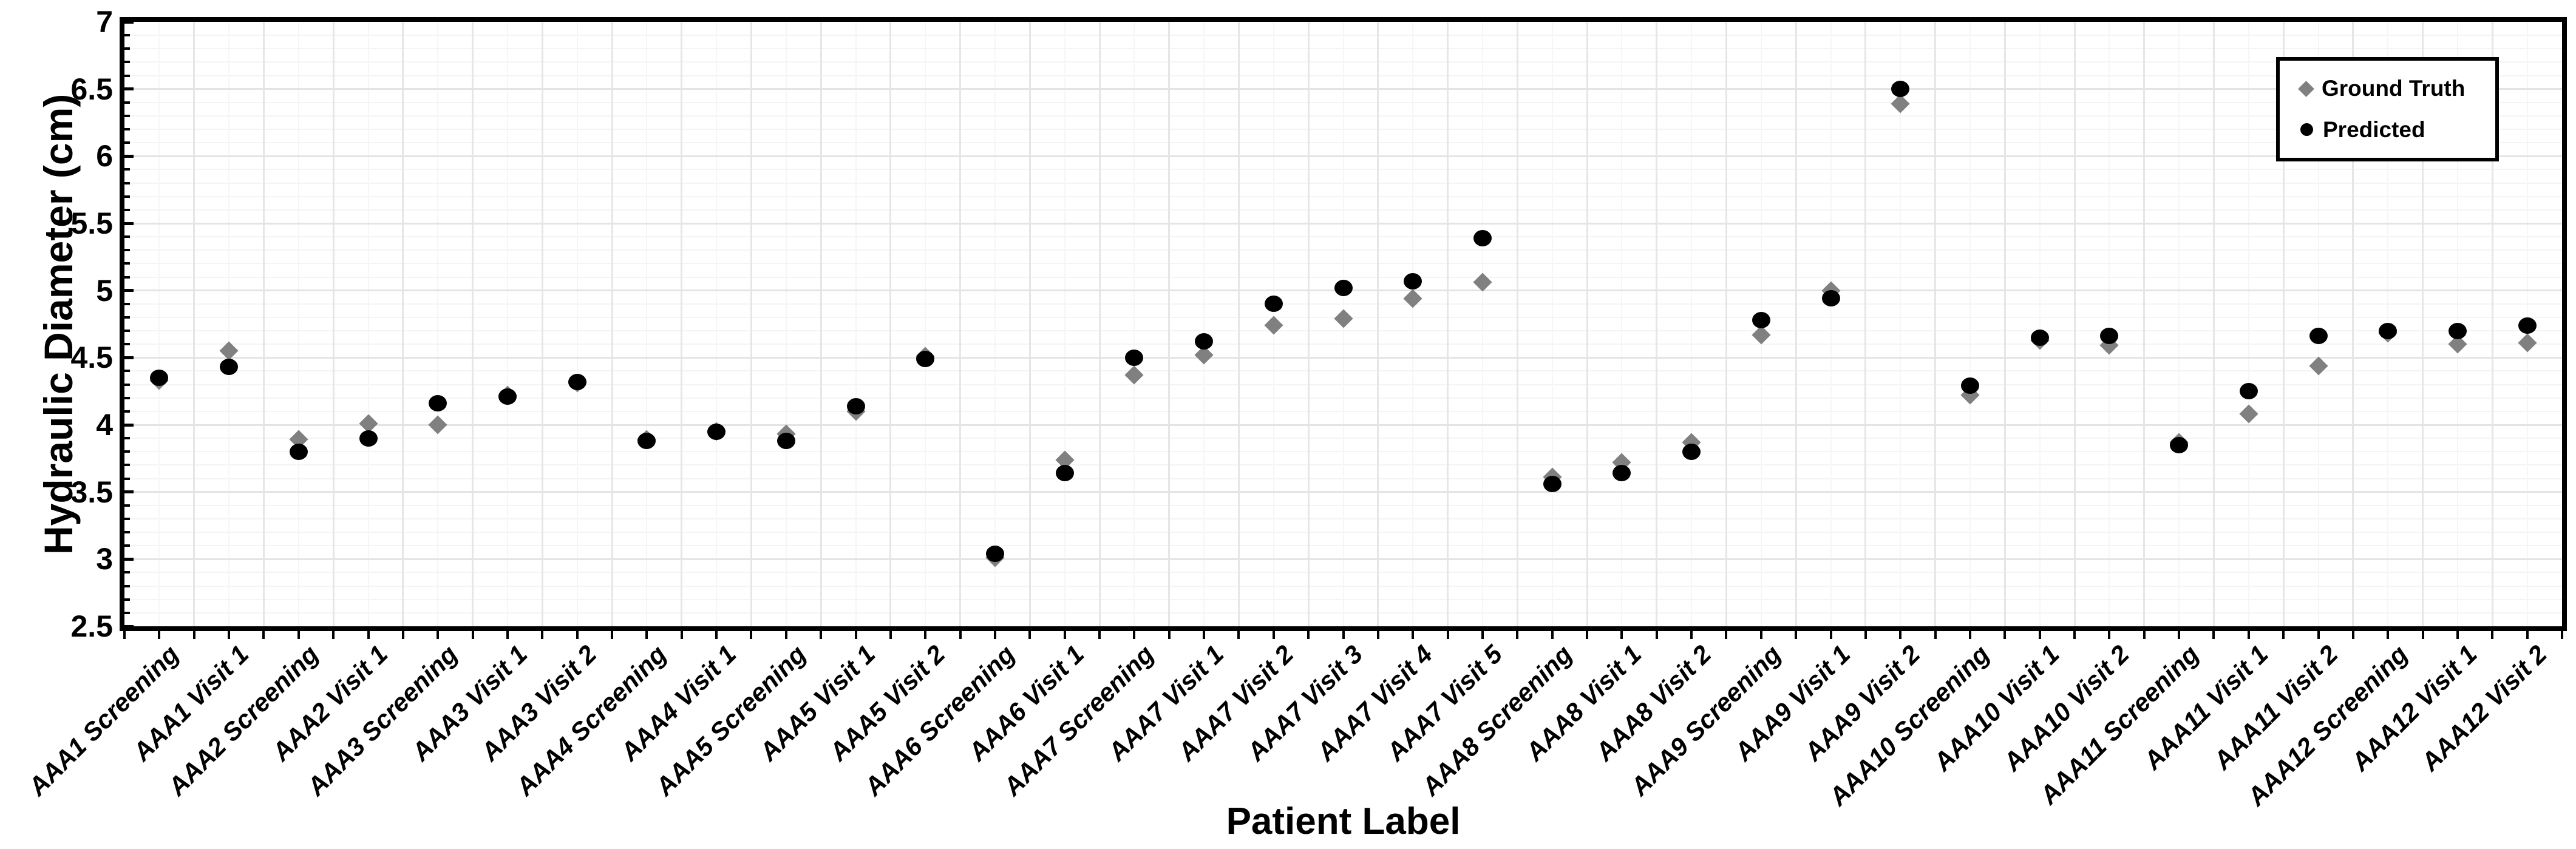 The image size is (2576, 849). I want to click on x-tick-label: AAA12 Visit 2, so click(2483, 708).